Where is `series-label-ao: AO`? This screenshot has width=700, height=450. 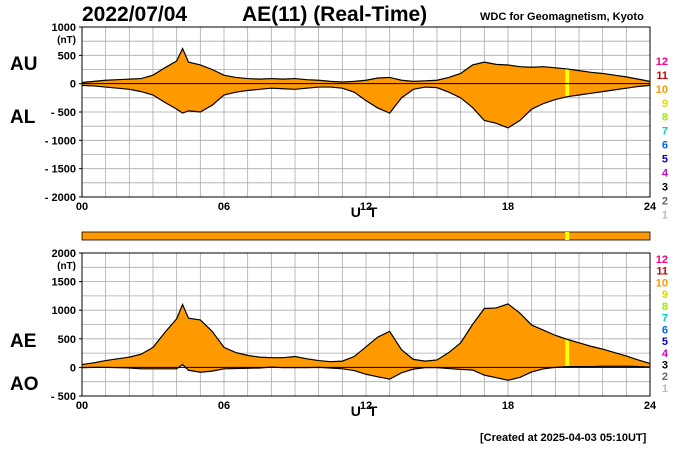
series-label-ao: AO is located at coordinates (24, 384).